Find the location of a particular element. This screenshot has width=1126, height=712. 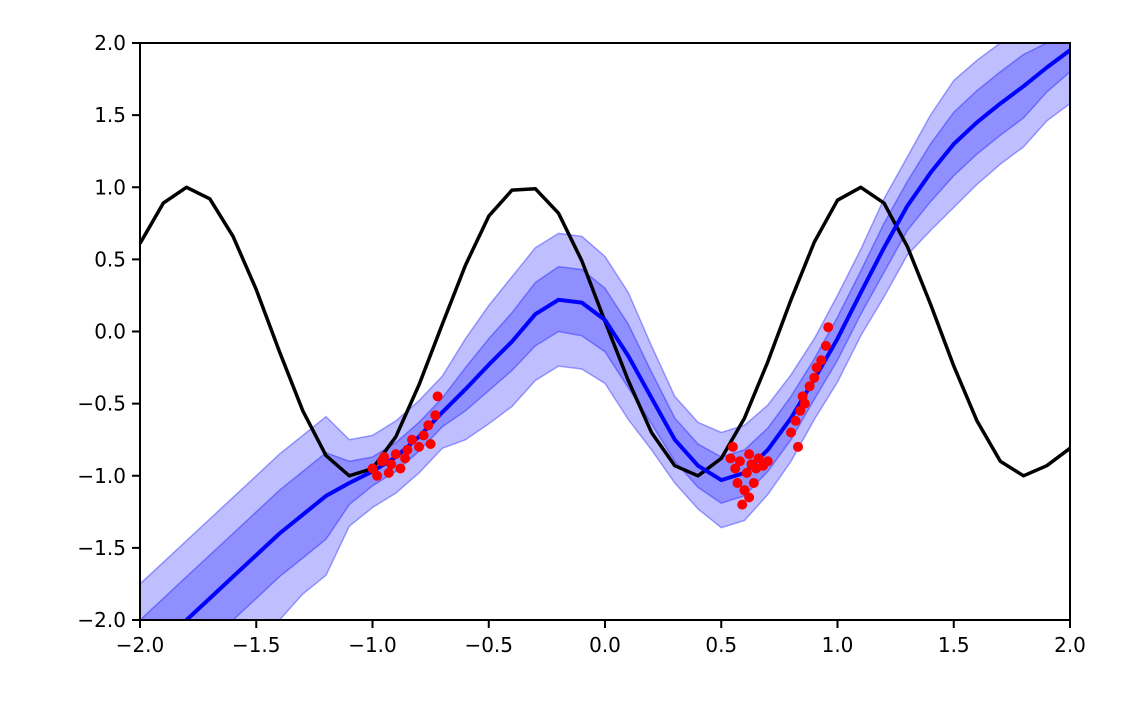

y-tick-label: −0.5 is located at coordinates (101, 404).